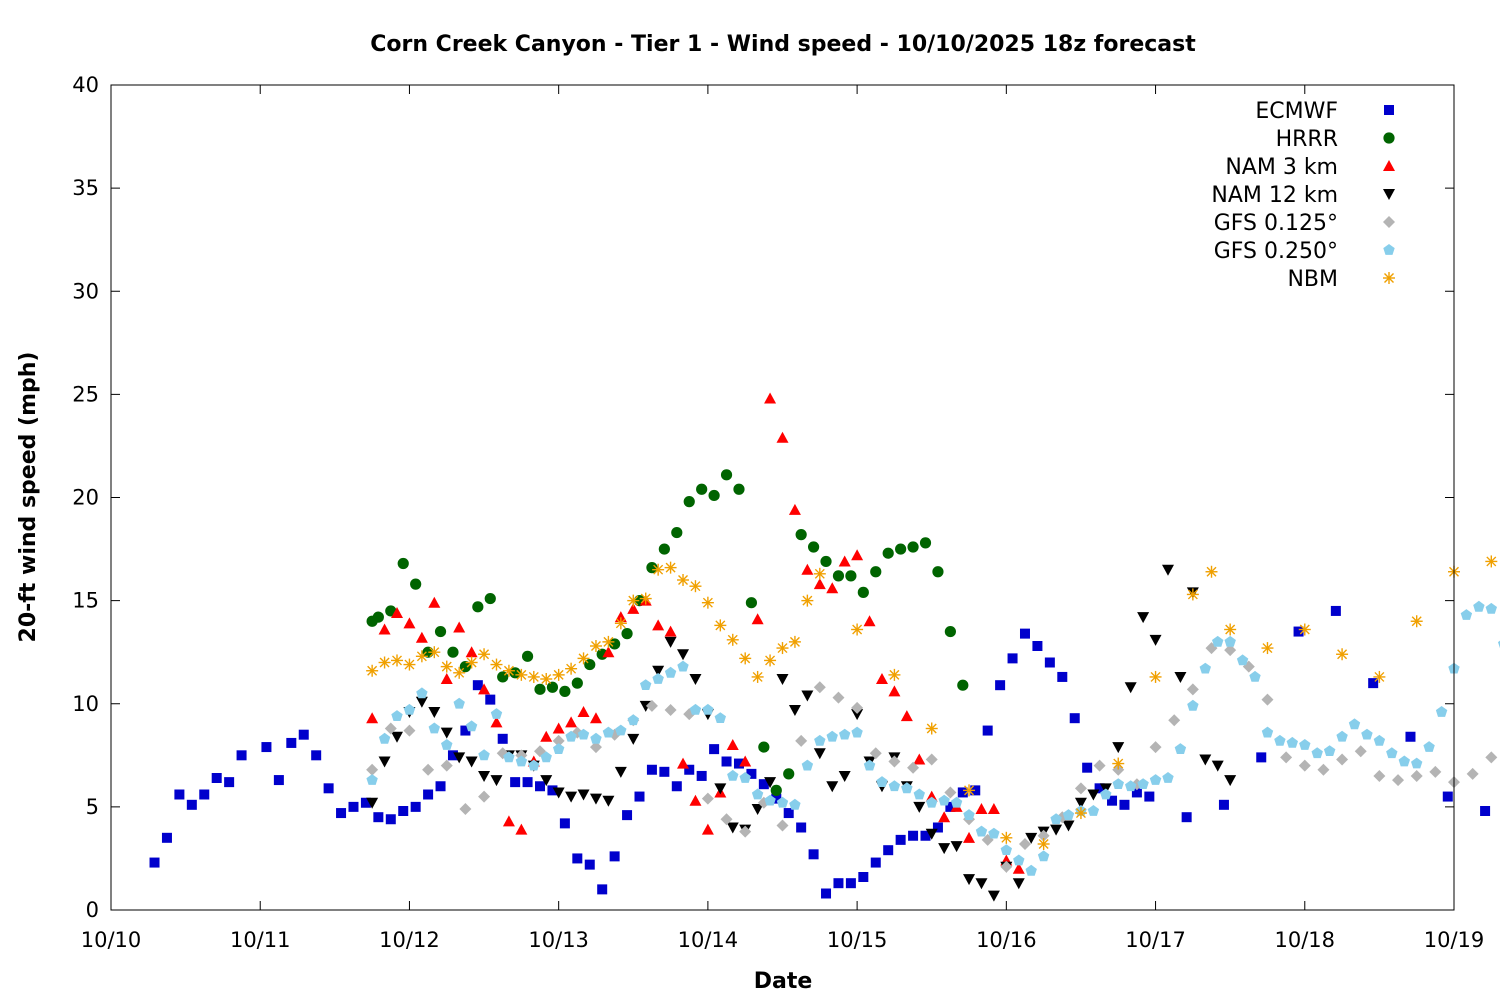 This screenshot has height=1000, width=1500. I want to click on legend-item-ecmwf: ECMWF, so click(1324, 111).